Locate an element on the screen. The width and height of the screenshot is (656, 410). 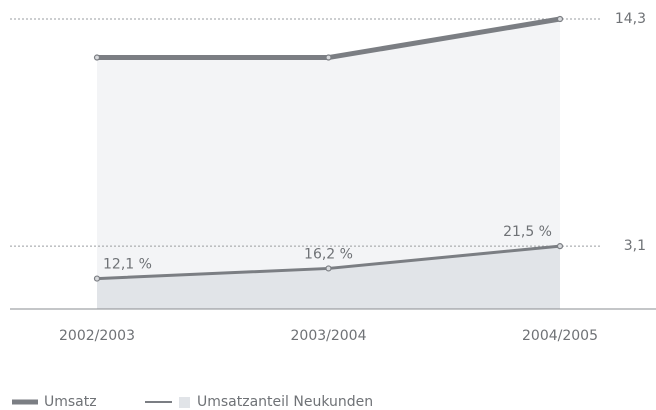
reference-label: 3,1 is located at coordinates (635, 246).